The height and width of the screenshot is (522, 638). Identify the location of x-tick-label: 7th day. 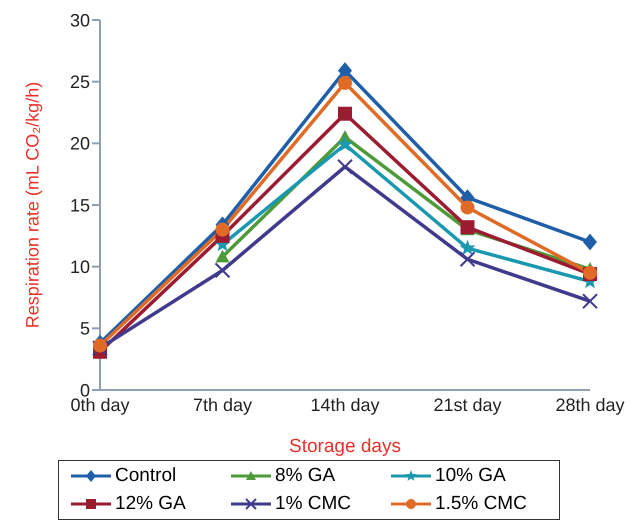
(222, 404).